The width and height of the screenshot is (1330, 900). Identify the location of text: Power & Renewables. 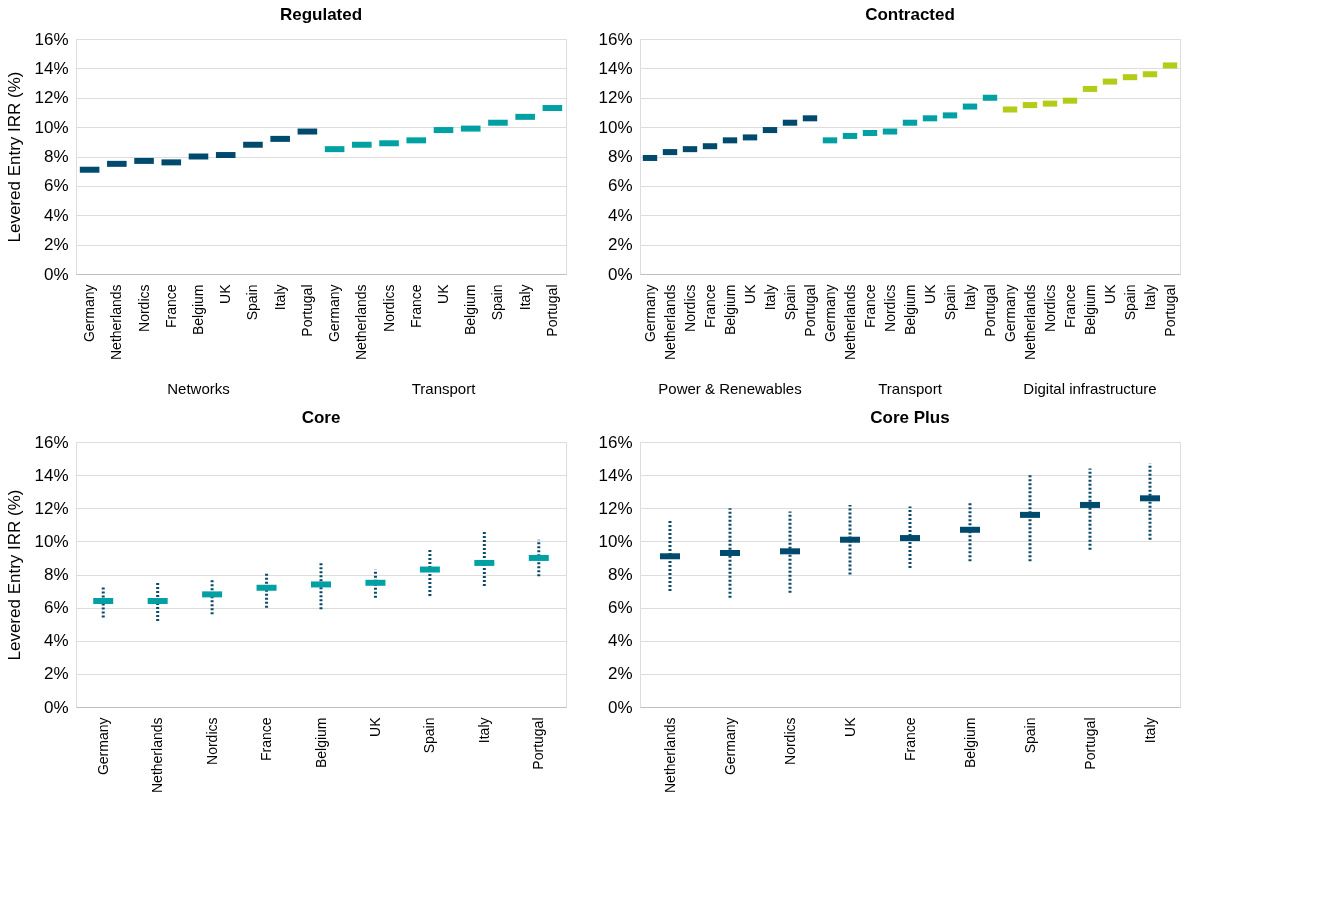
(730, 388).